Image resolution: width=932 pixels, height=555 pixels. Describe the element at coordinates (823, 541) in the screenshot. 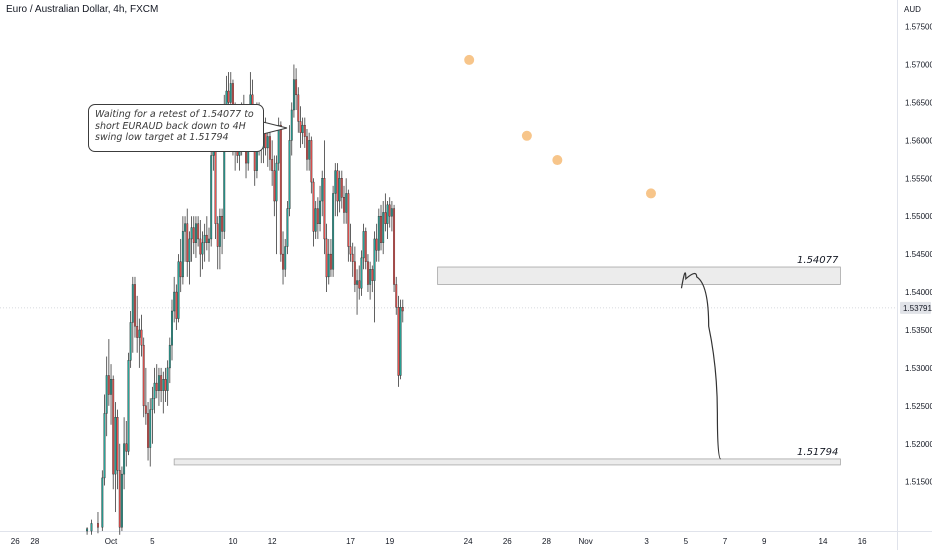

I see `x-tick-label: 14` at that location.